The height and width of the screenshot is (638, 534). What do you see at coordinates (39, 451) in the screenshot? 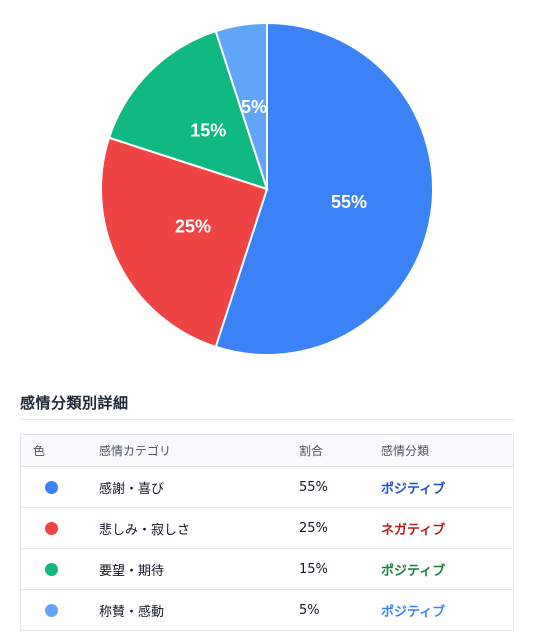
I see `header-color: 色` at bounding box center [39, 451].